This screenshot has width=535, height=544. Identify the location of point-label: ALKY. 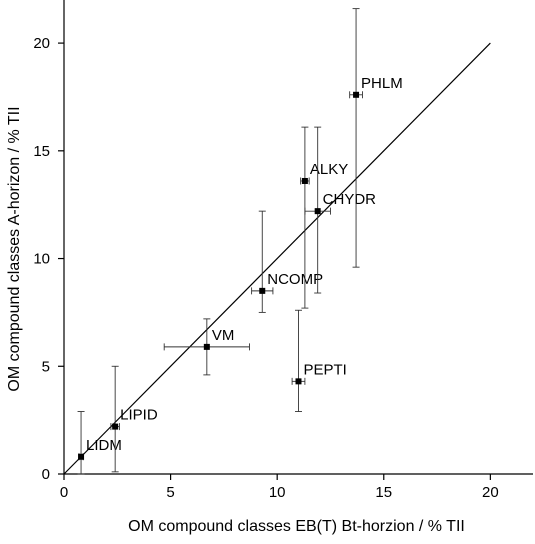
(329, 169).